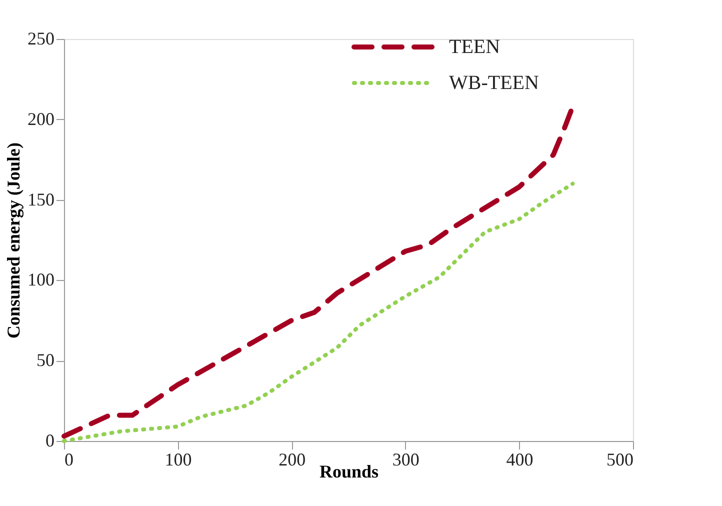  What do you see at coordinates (45, 360) in the screenshot?
I see `y-tick-label: 50` at bounding box center [45, 360].